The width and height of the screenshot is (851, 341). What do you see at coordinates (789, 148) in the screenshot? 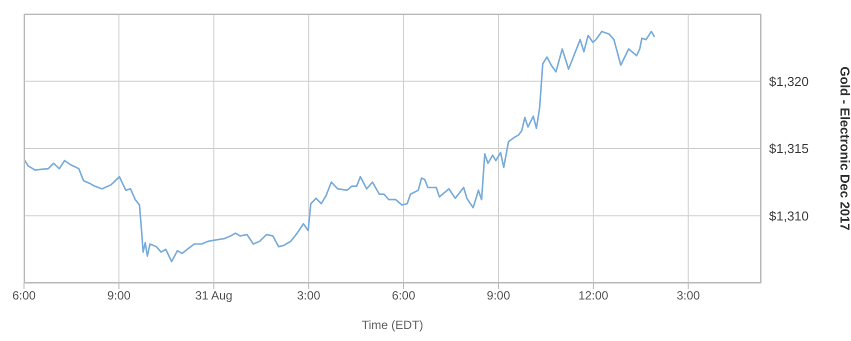
I see `y-tick-label: $1,315` at bounding box center [789, 148].